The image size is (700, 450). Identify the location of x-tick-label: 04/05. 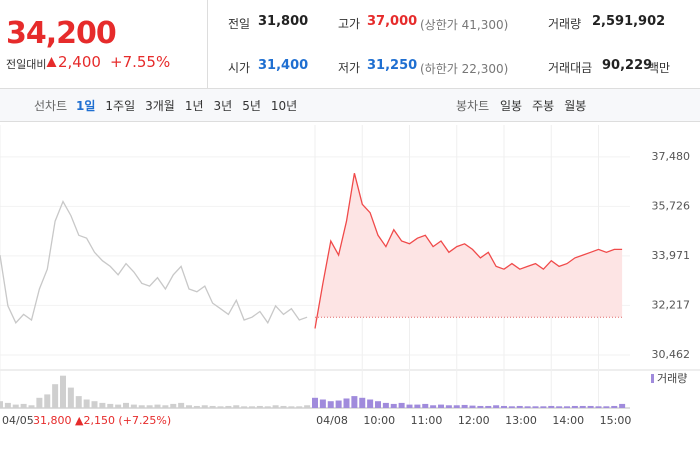
(18, 420).